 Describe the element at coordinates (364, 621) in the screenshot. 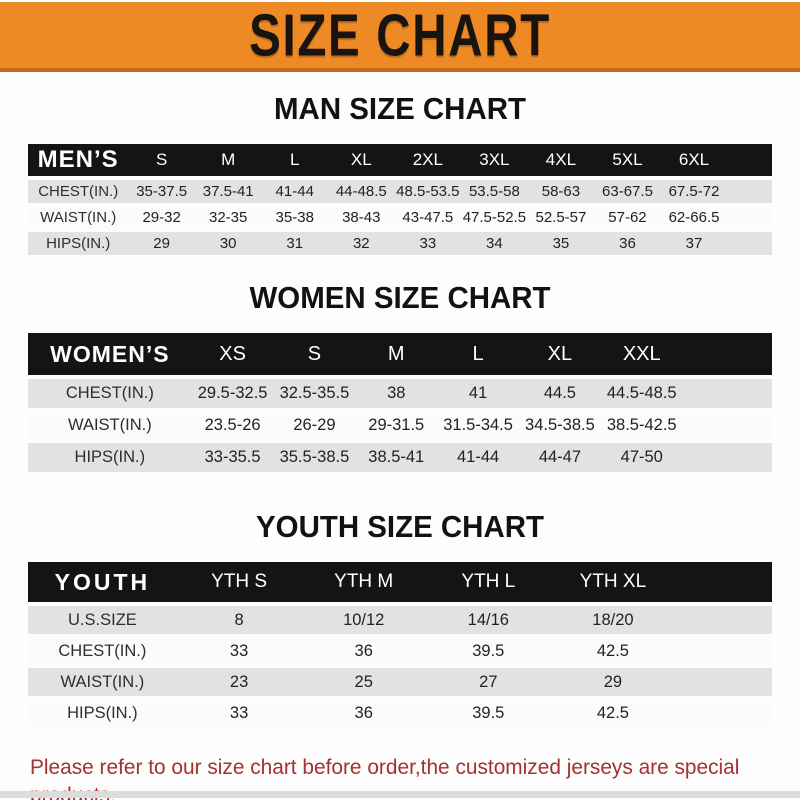

I see `size-cell: 10/12` at that location.